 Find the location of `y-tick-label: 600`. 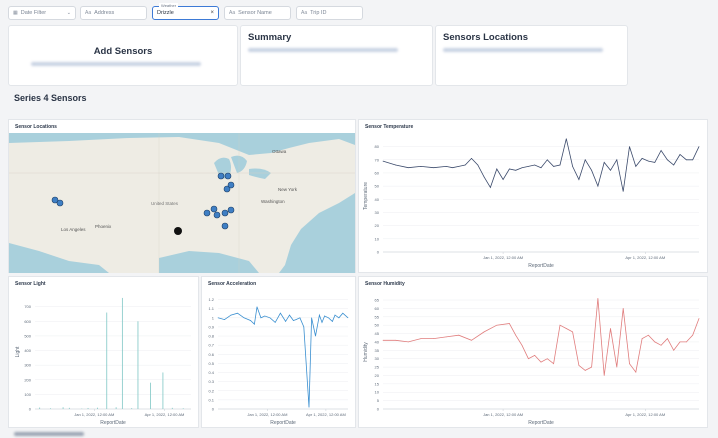

y-tick-label: 600 is located at coordinates (27, 321).